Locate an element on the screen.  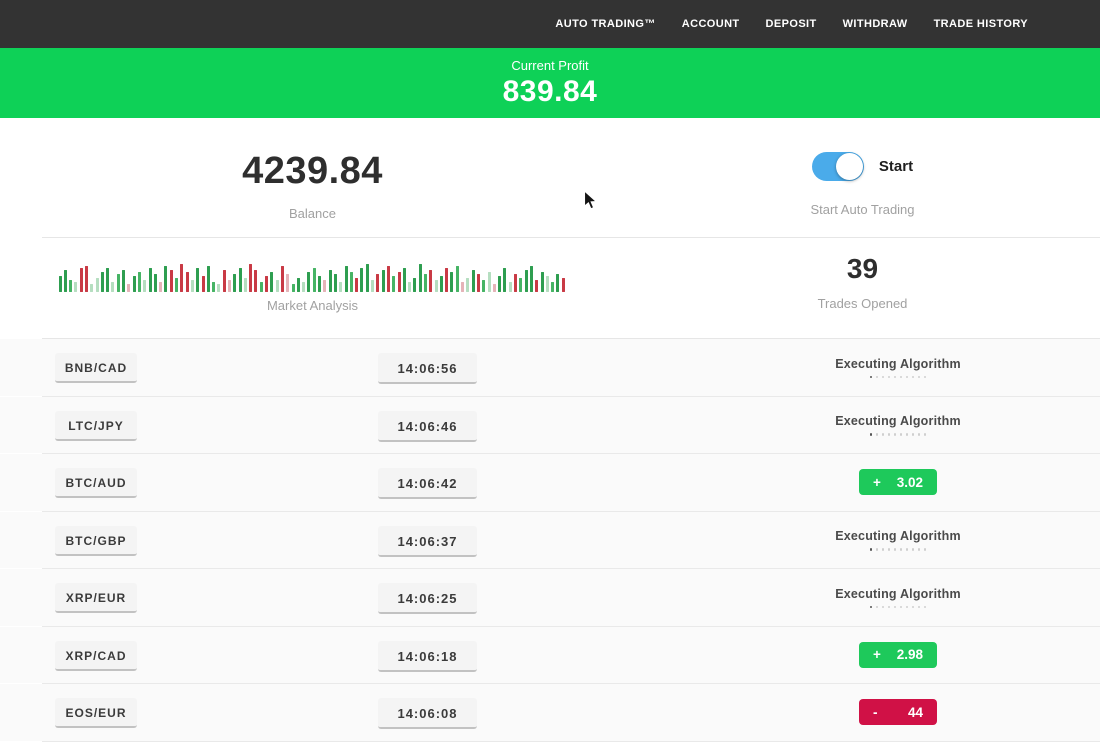
time-badge: 14:06:46 is located at coordinates (427, 426).